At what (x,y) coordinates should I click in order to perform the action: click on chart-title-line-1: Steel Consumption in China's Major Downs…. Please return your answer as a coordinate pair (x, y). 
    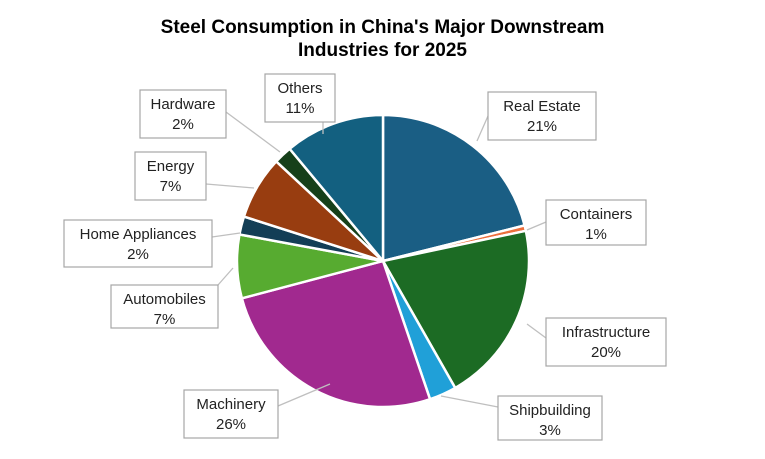
    Looking at the image, I should click on (382, 27).